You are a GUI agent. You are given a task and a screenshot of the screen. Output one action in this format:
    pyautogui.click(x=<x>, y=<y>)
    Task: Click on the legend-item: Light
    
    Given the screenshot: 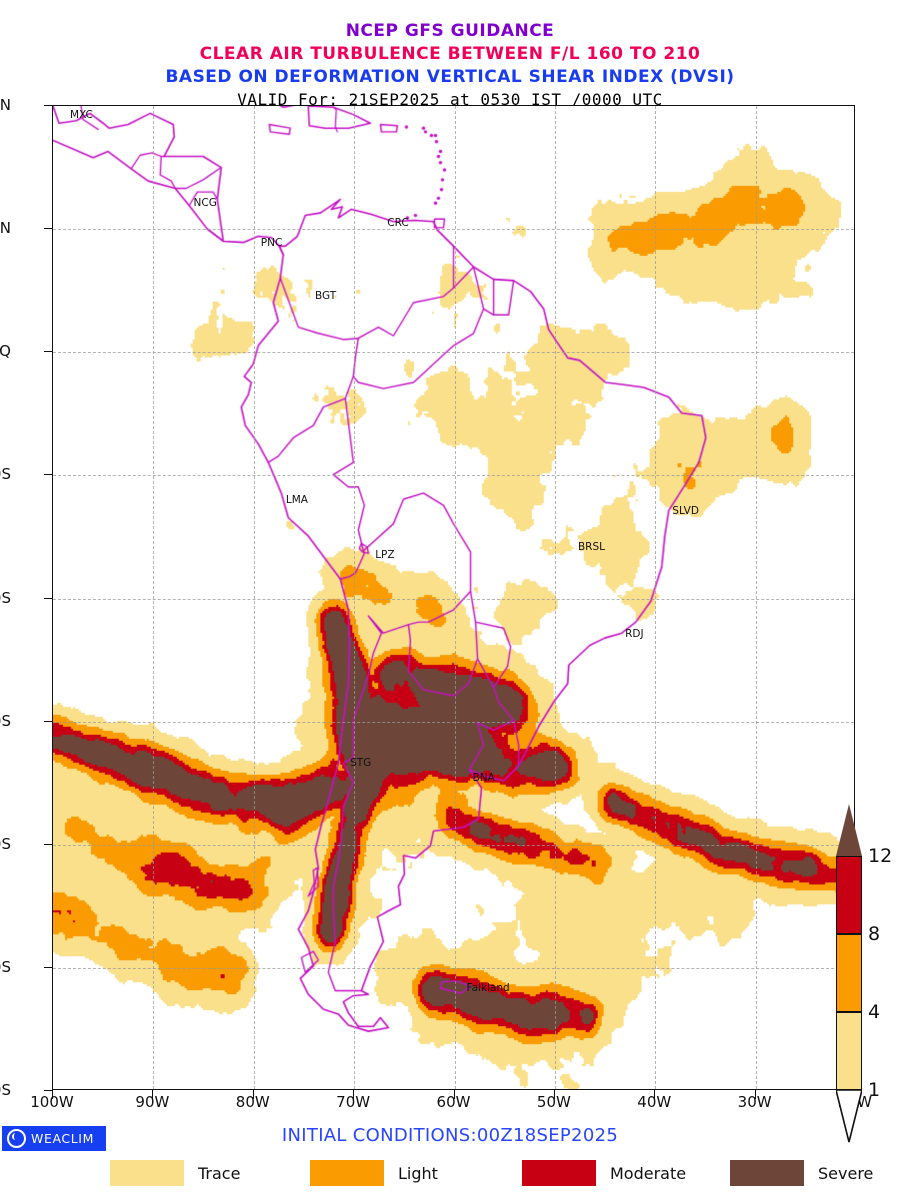 What is the action you would take?
    pyautogui.click(x=374, y=1173)
    